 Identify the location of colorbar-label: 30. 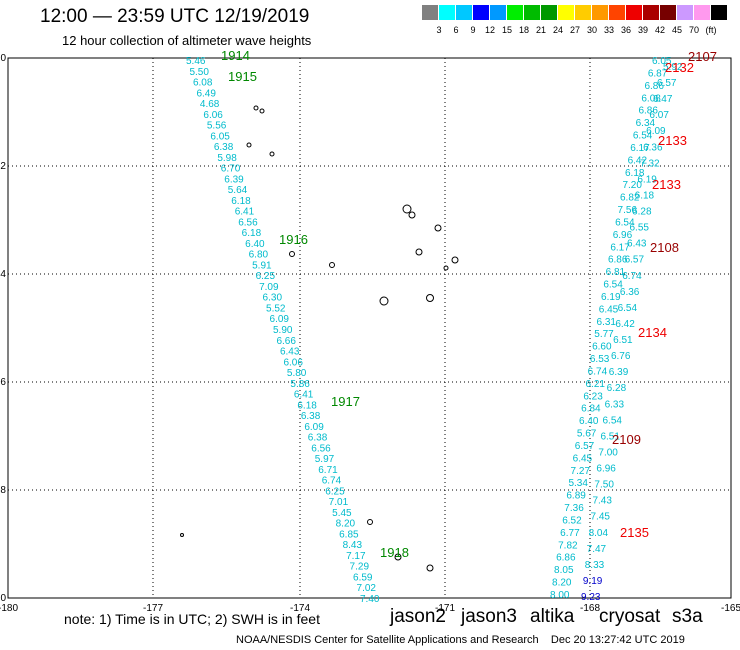
(591, 30).